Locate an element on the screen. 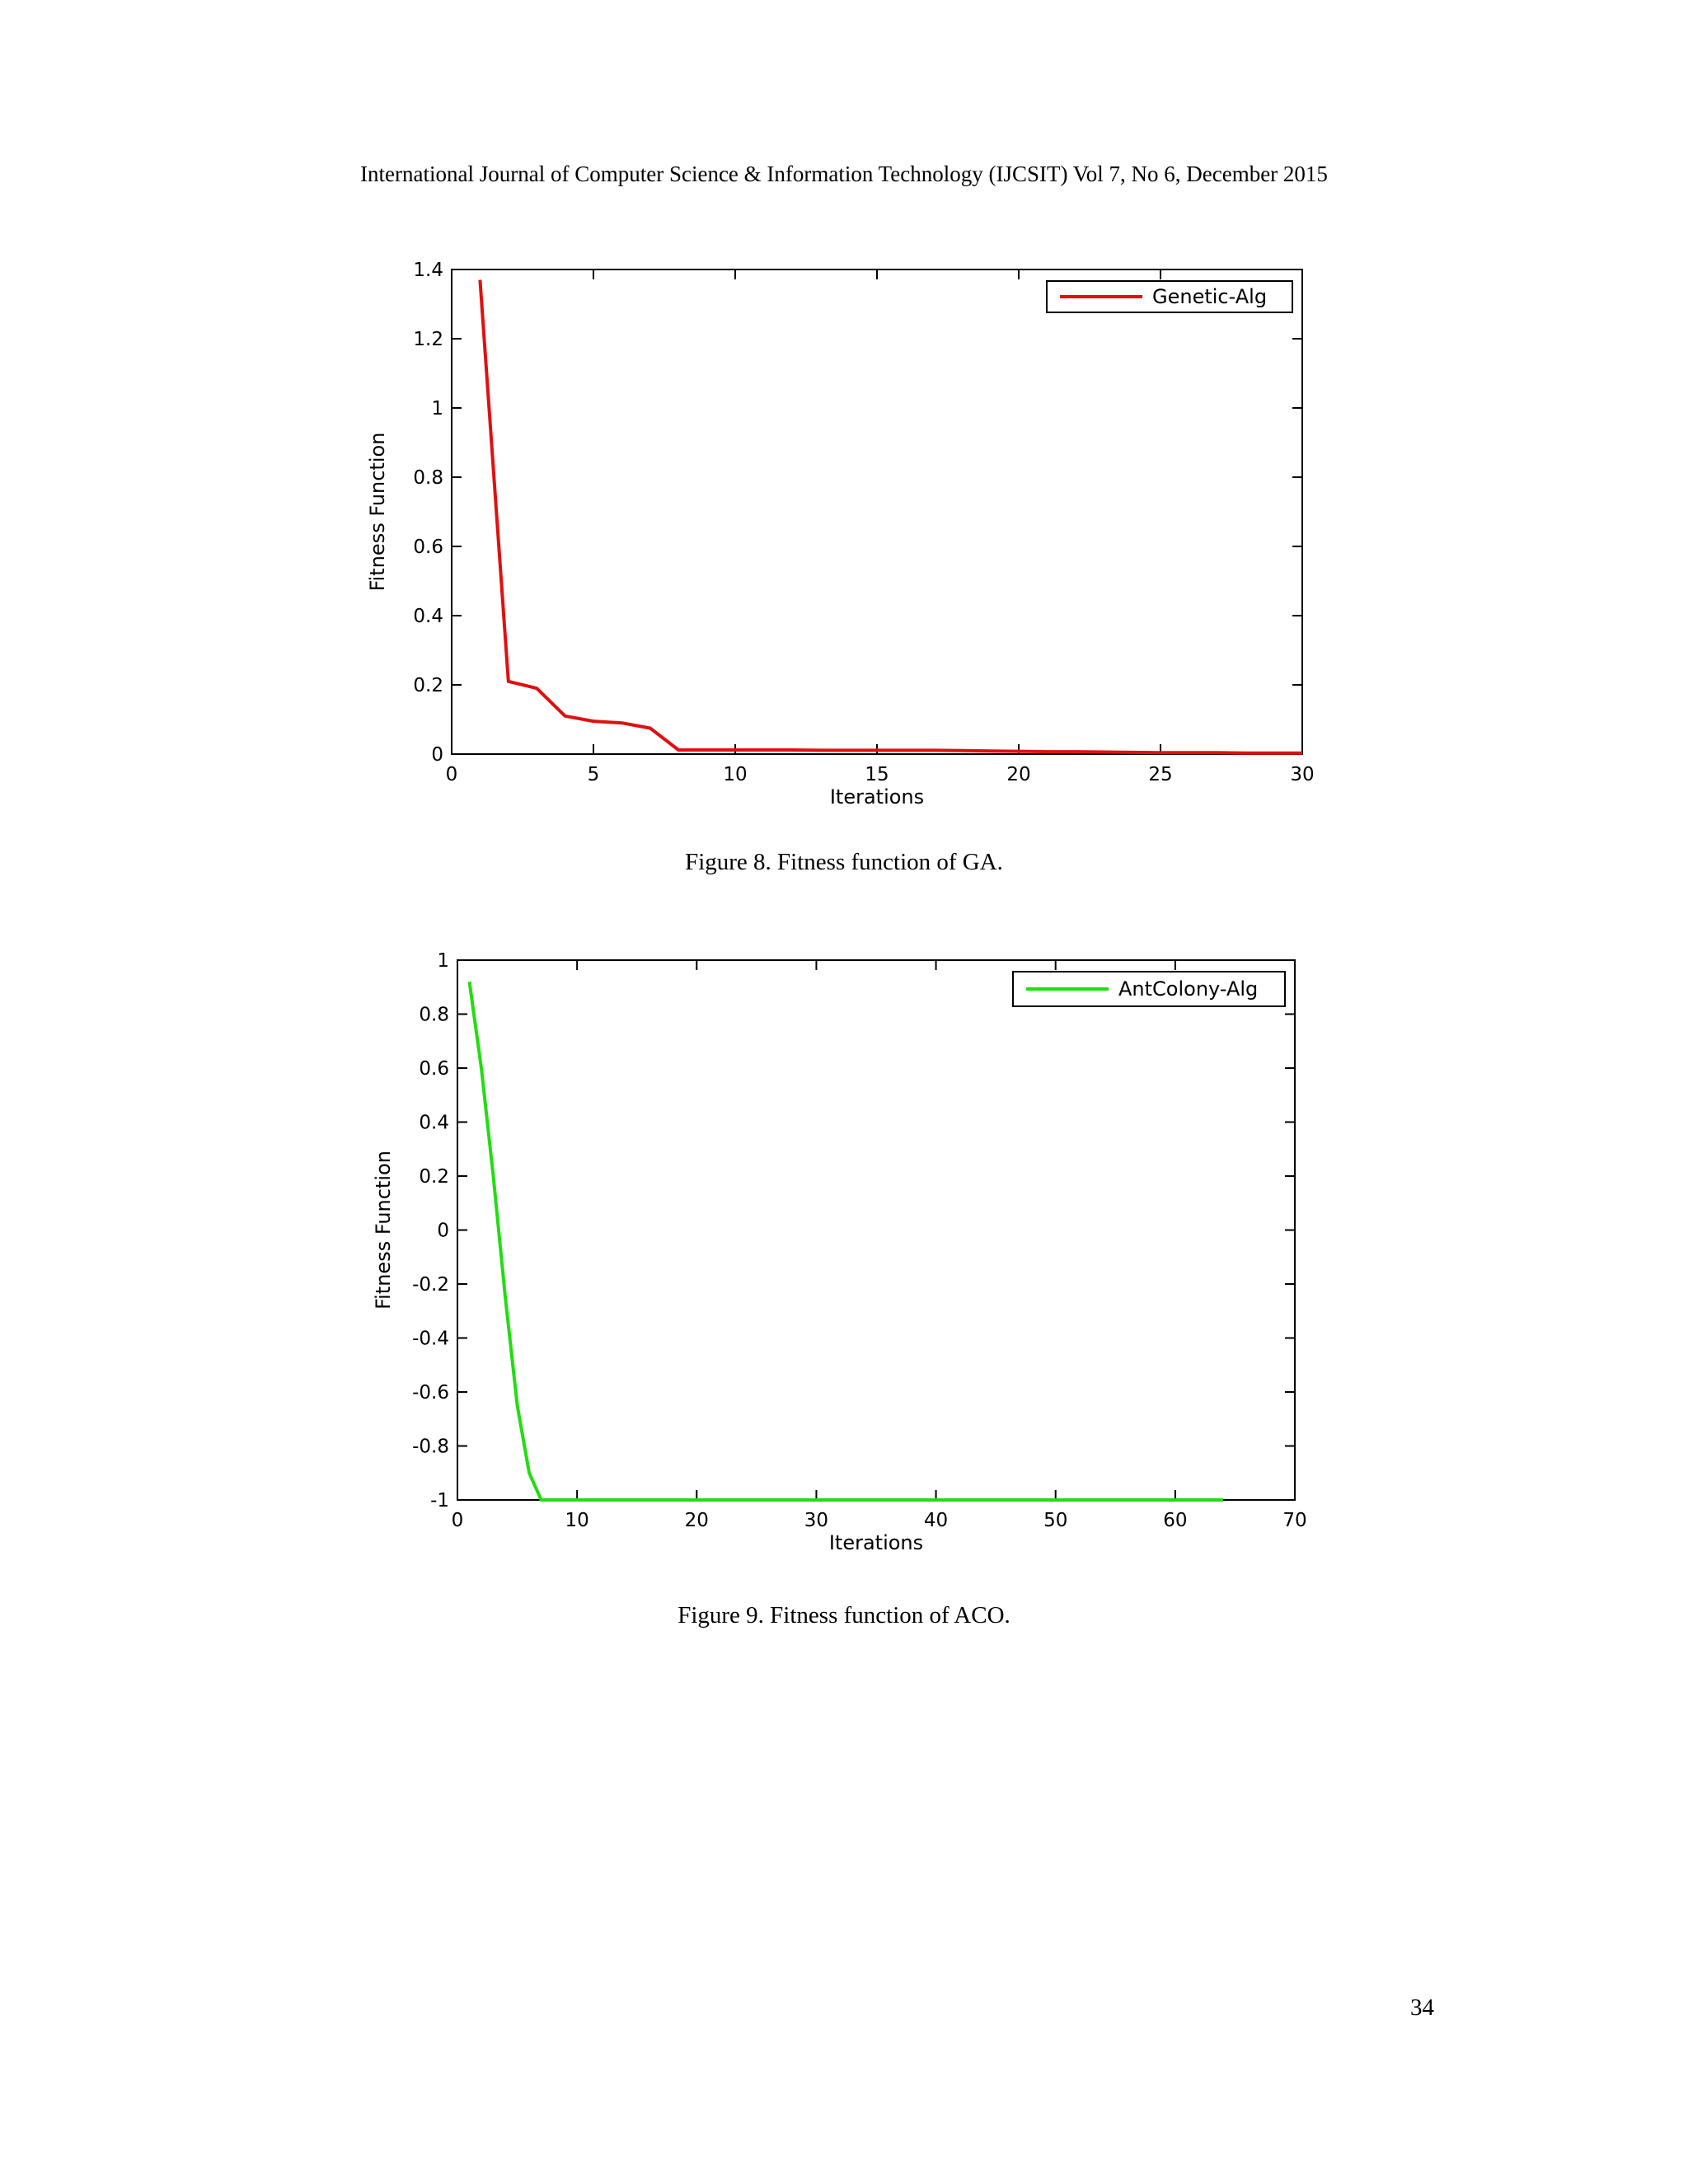  figure-9-caption: Figure 9. Fitness function of ACO. is located at coordinates (844, 1615).